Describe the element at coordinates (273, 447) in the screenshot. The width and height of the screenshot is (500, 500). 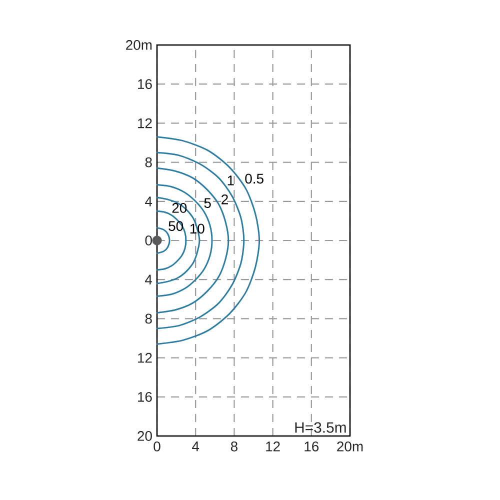
I see `x-tick-label: 12` at that location.